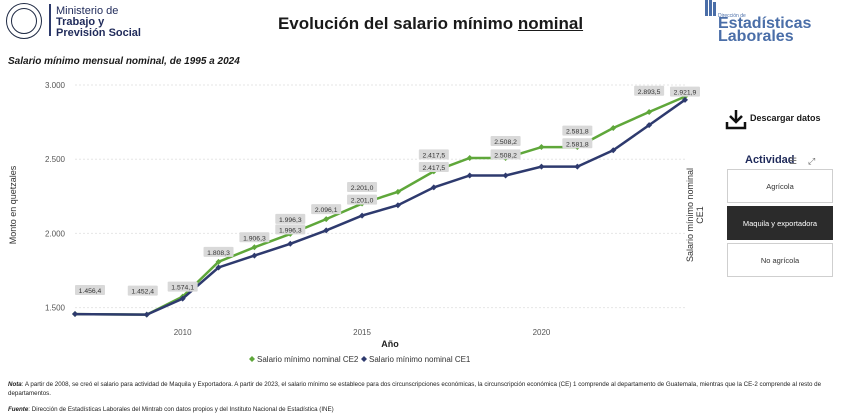 This screenshot has height=420, width=861. Describe the element at coordinates (732, 16) in the screenshot. I see `brand-small-text: Dirección de` at that location.